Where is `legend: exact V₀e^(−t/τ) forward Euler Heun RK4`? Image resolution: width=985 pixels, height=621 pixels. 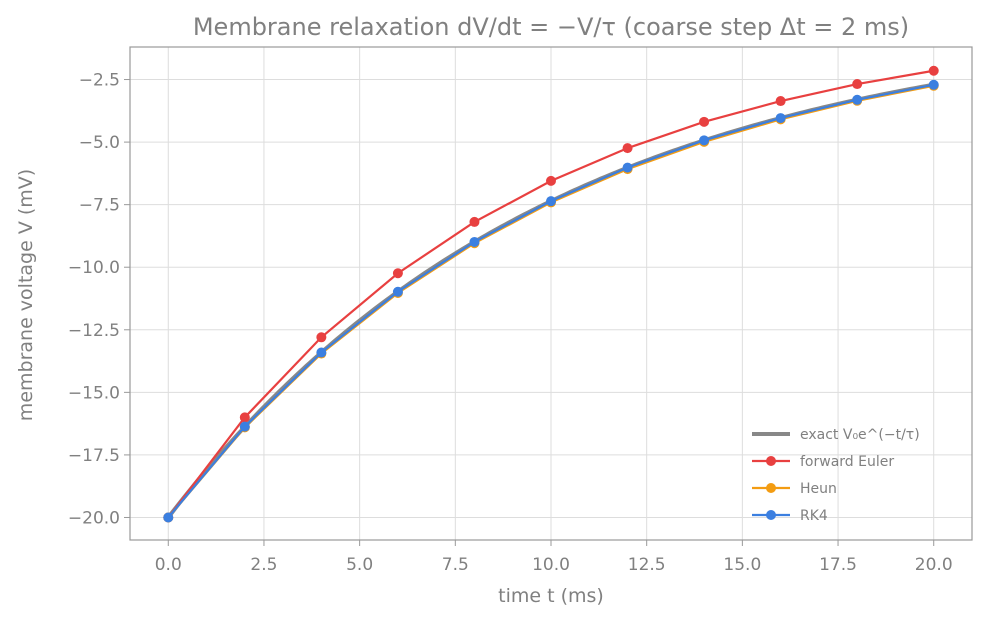
legend: exact V₀e^(−t/τ) forward Euler Heun RK4 is located at coordinates (836, 475).